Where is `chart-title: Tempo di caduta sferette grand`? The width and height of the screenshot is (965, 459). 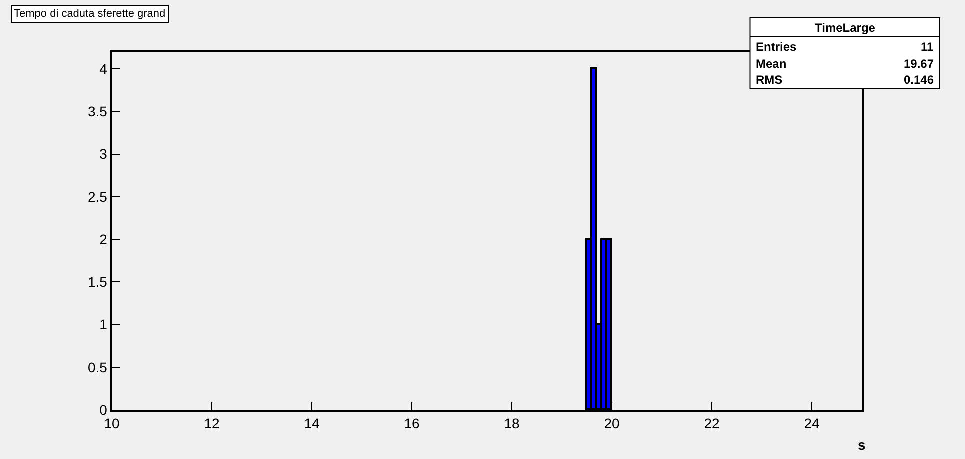
chart-title: Tempo di caduta sferette grand is located at coordinates (90, 14).